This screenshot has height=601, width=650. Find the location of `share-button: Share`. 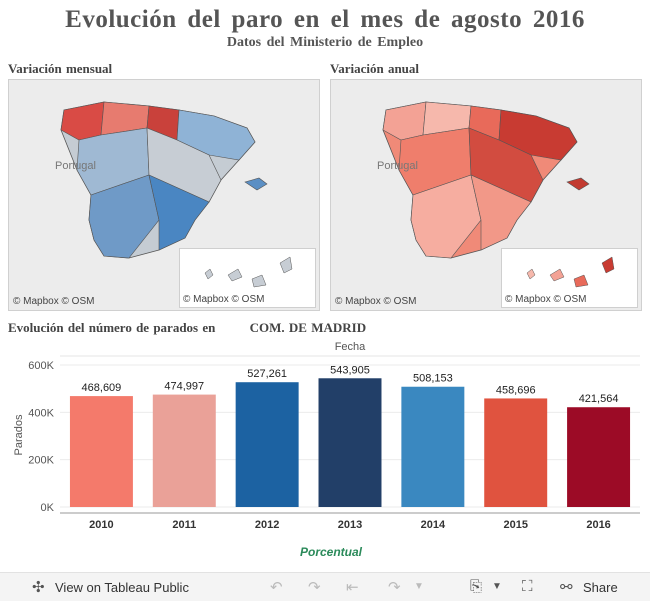

share-button: Share is located at coordinates (600, 587).